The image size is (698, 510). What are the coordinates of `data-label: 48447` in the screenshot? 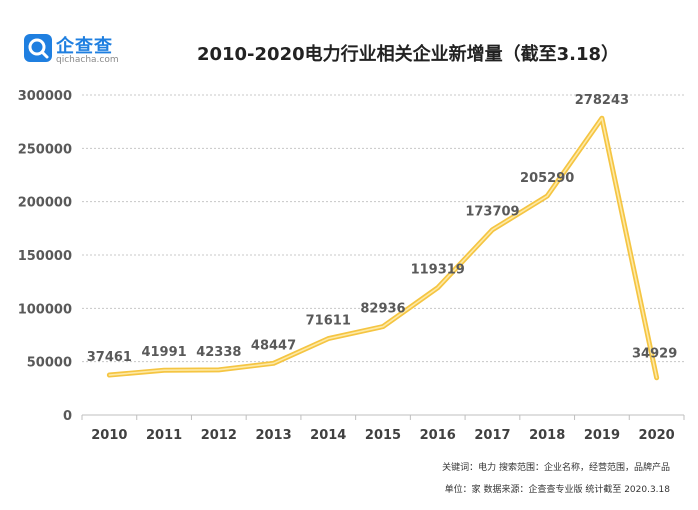 It's located at (273, 345).